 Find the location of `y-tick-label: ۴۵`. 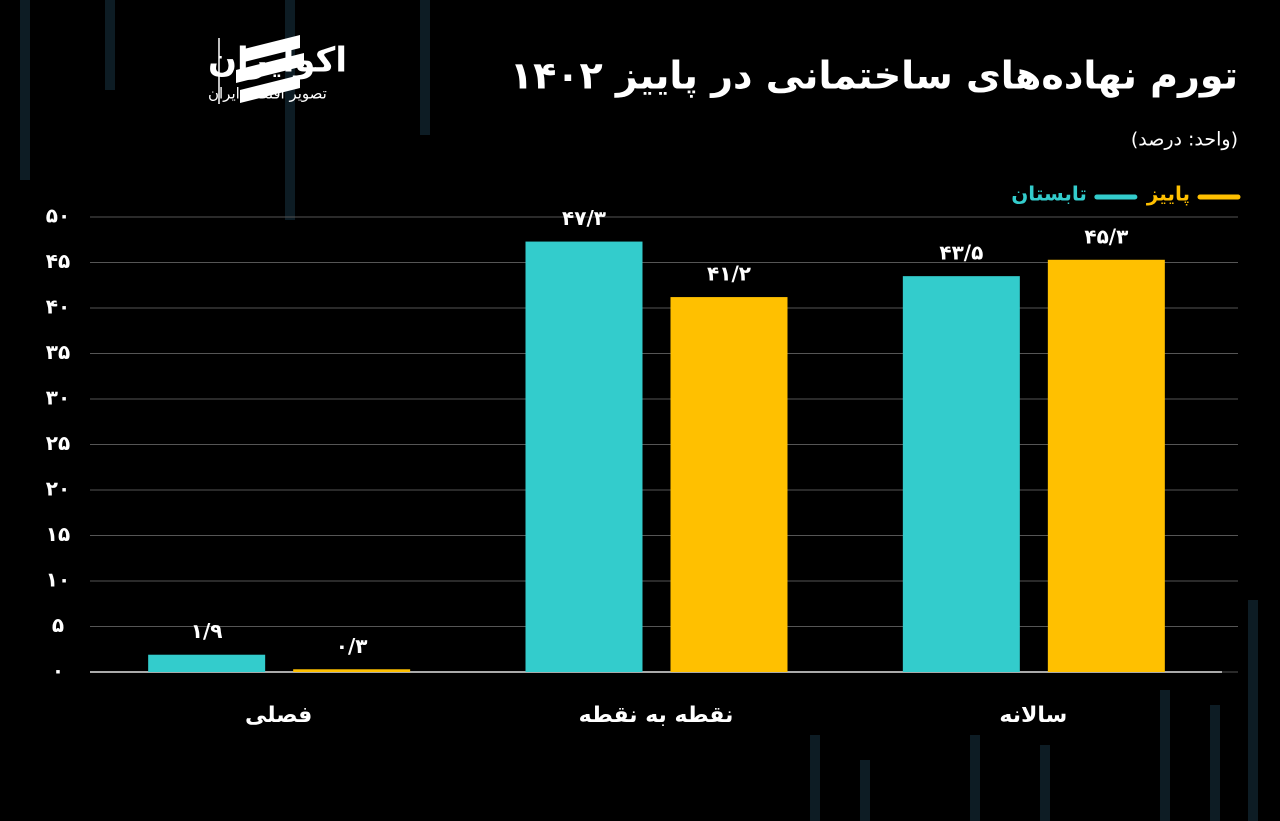

y-tick-label: ۴۵ is located at coordinates (58, 261).